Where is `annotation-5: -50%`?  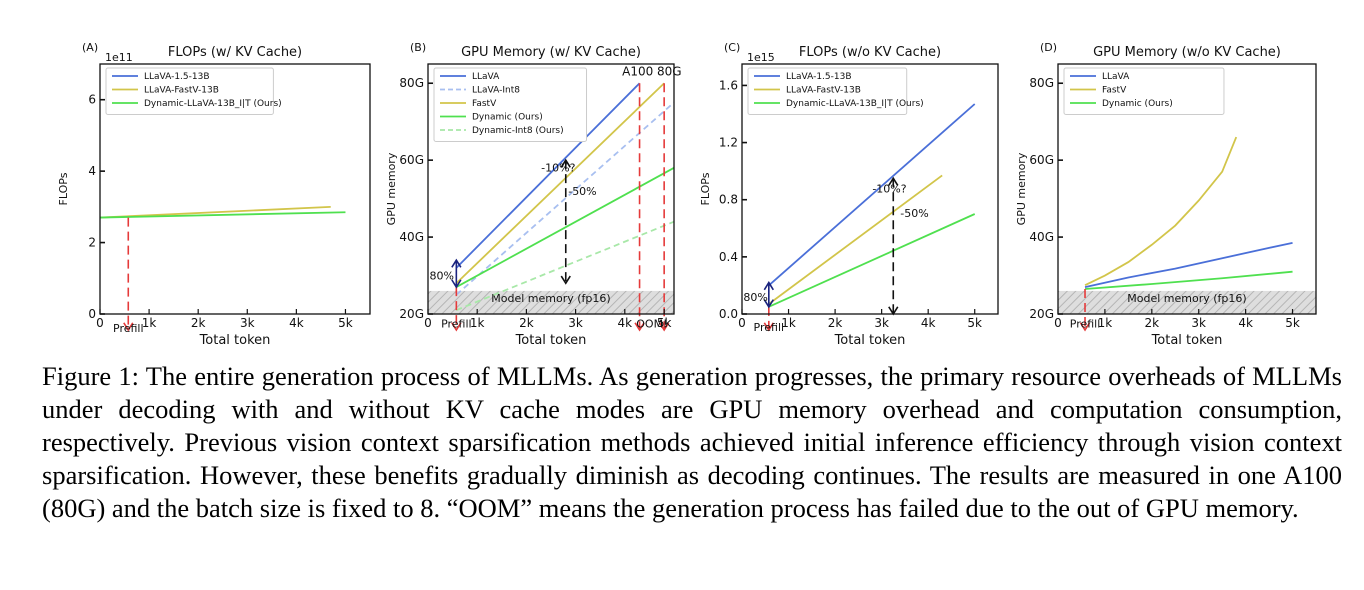 annotation-5: -50% is located at coordinates (582, 191).